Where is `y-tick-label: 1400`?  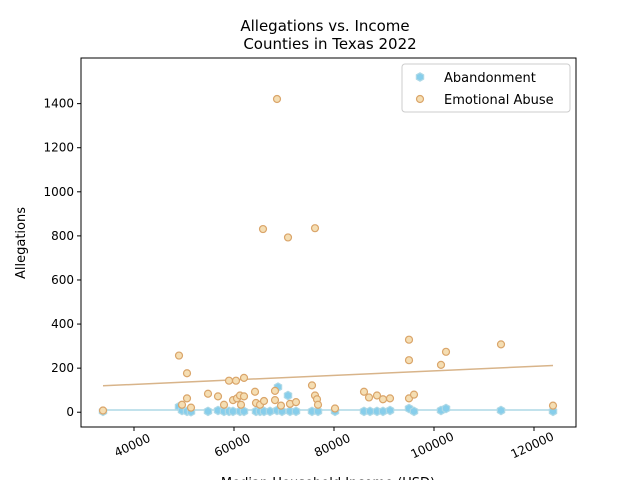 y-tick-label: 1400 is located at coordinates (58, 104).